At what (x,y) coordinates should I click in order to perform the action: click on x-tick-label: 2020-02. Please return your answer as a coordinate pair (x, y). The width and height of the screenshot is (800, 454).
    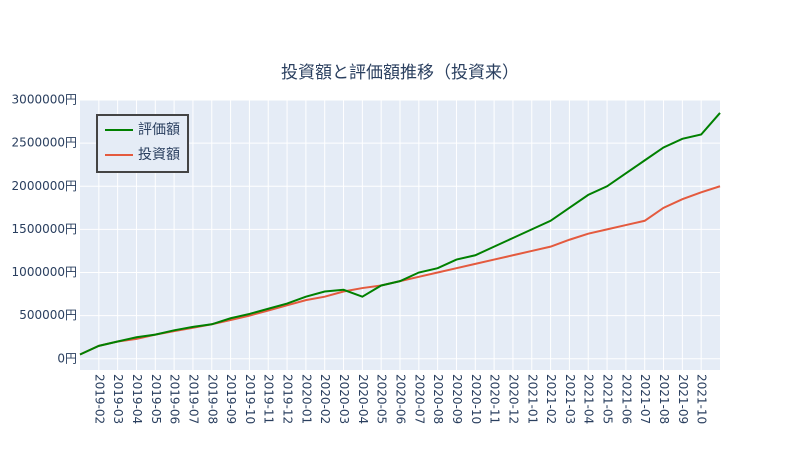
    Looking at the image, I should click on (325, 399).